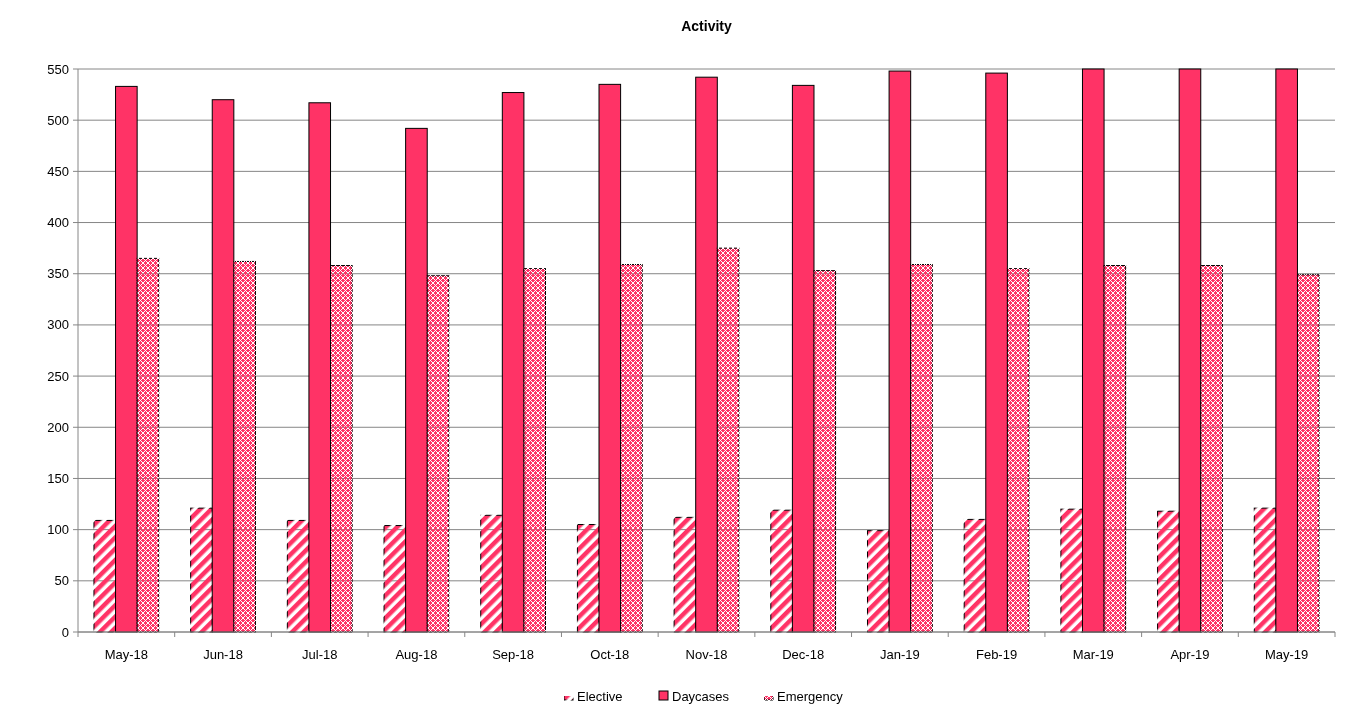 The width and height of the screenshot is (1356, 720). I want to click on x-tick-label: Feb-19, so click(996, 654).